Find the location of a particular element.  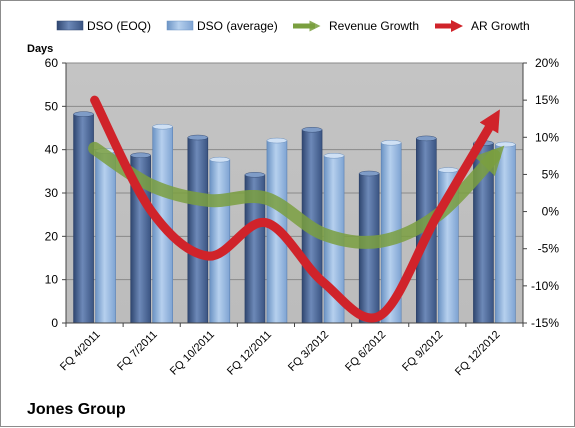

legend-label-dso-average: DSO (average) is located at coordinates (237, 26).